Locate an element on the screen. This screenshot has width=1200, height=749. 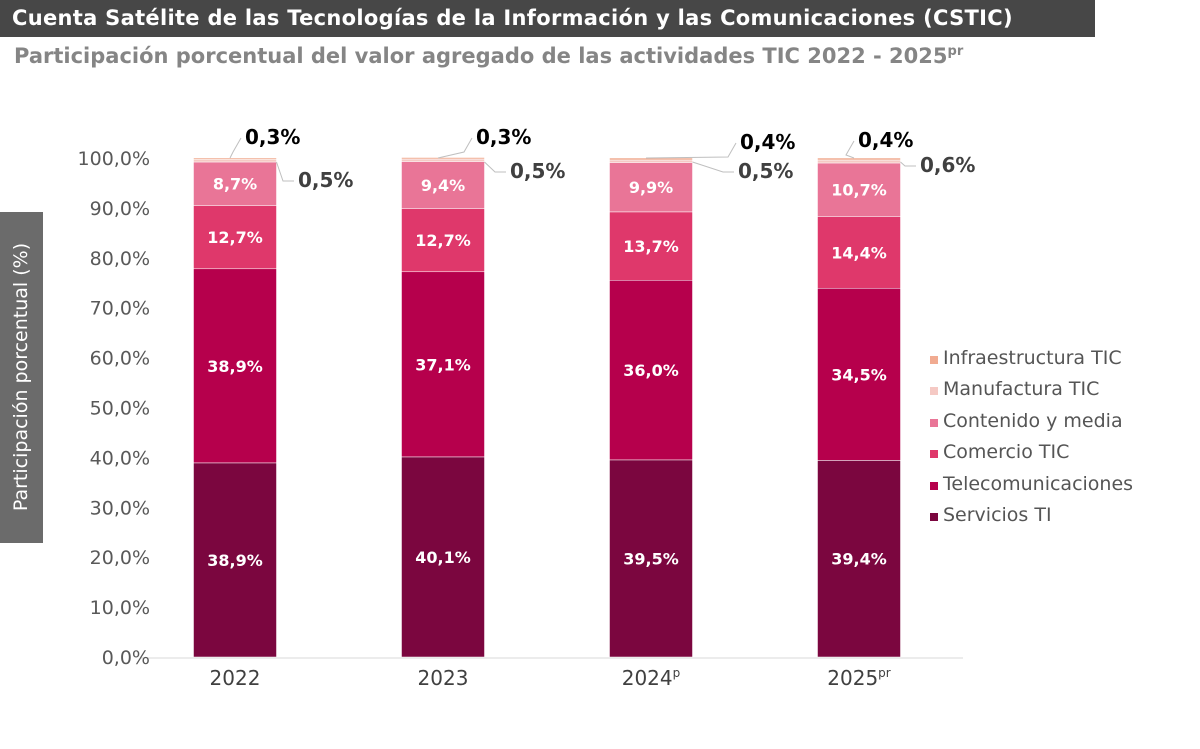
legend-label: Comercio TIC is located at coordinates (1006, 452).